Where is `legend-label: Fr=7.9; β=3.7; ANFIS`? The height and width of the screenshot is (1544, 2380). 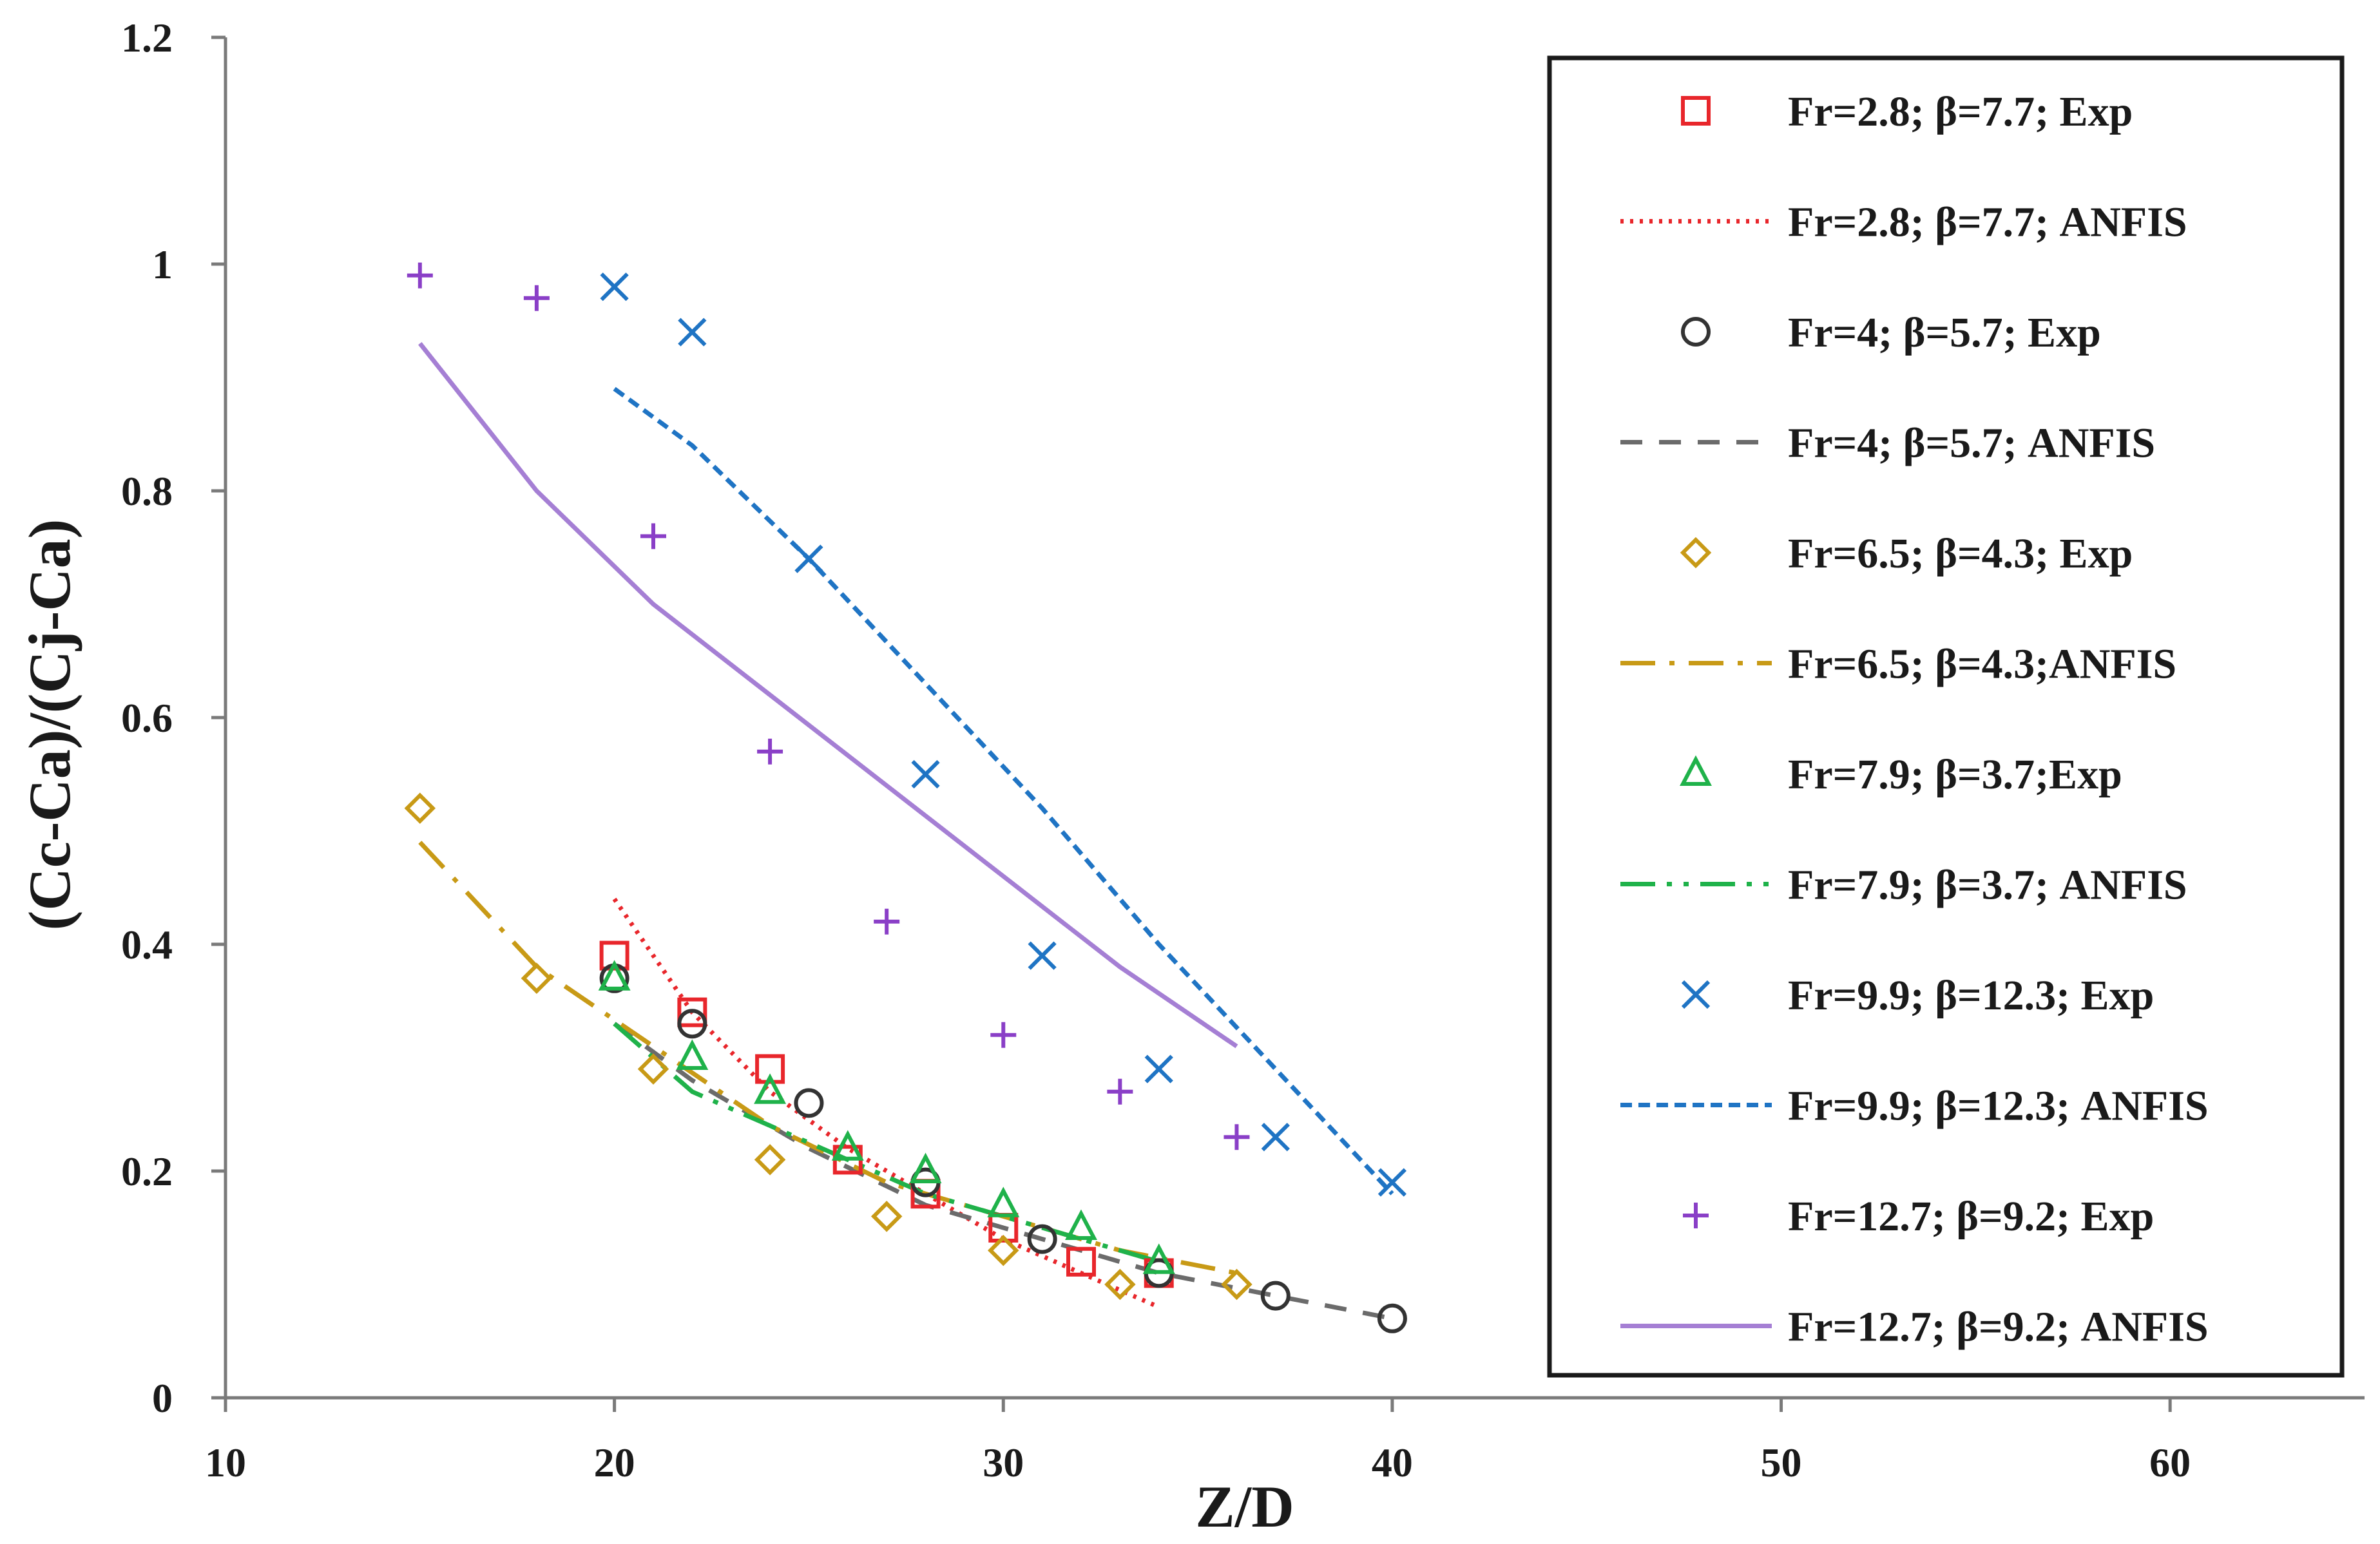 legend-label: Fr=7.9; β=3.7; ANFIS is located at coordinates (1988, 885).